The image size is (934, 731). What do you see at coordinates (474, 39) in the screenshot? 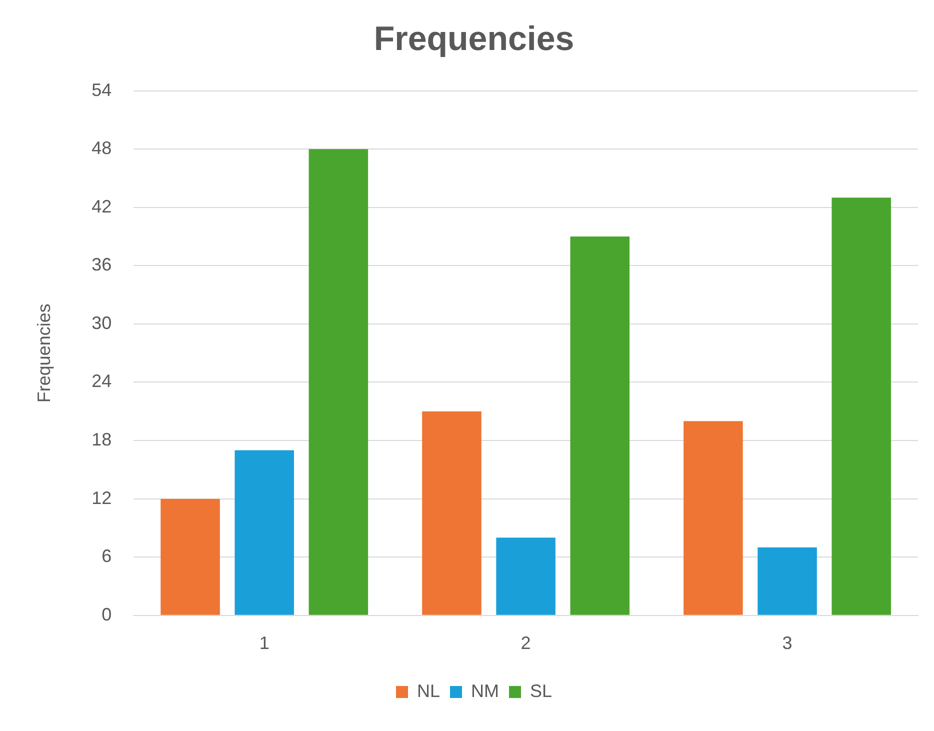
I see `chart-title: Frequencies` at bounding box center [474, 39].